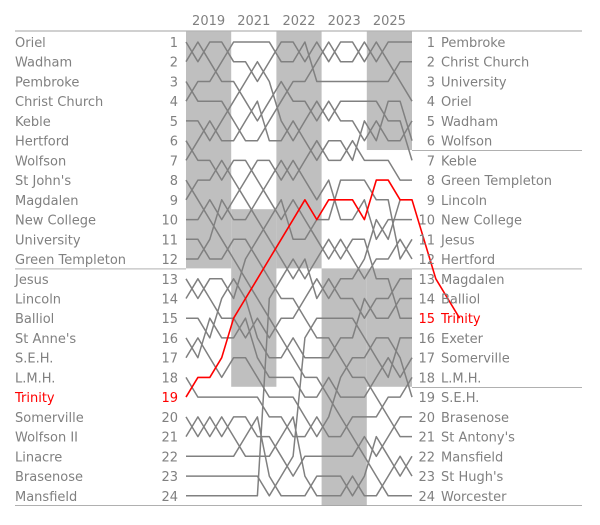 Image resolution: width=600 pixels, height=525 pixels. I want to click on start-rank: 18, so click(169, 378).